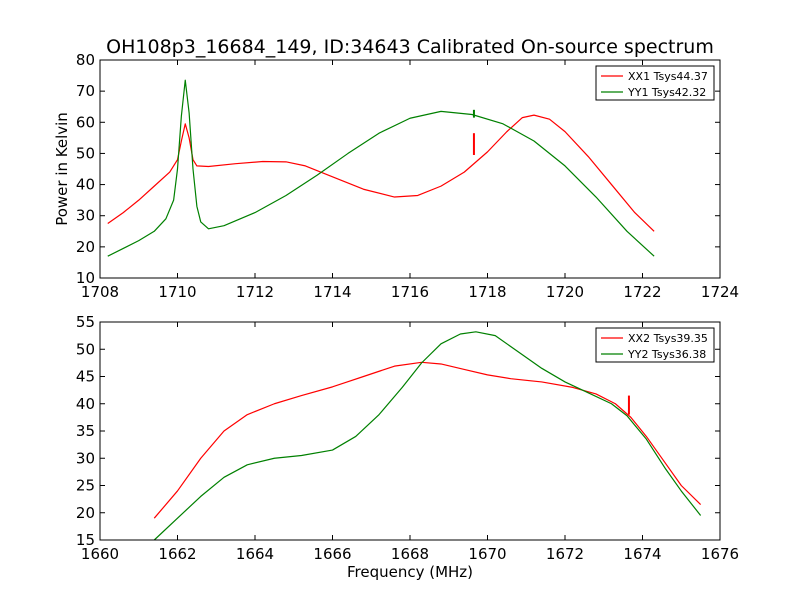  I want to click on x-tick-label: 1714, so click(332, 292).